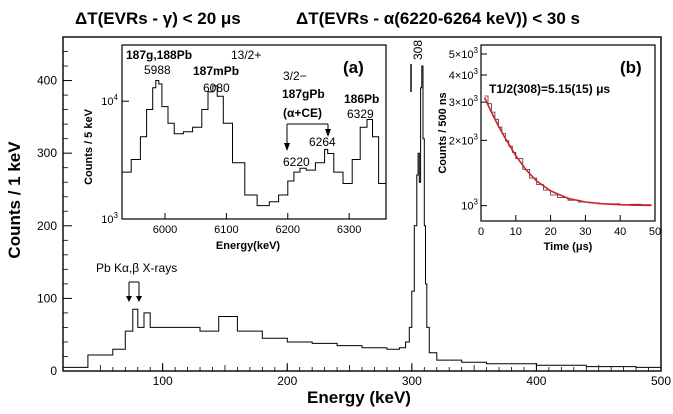 The width and height of the screenshot is (673, 414). I want to click on inset-a-x-tick-label: 6200, so click(288, 230).